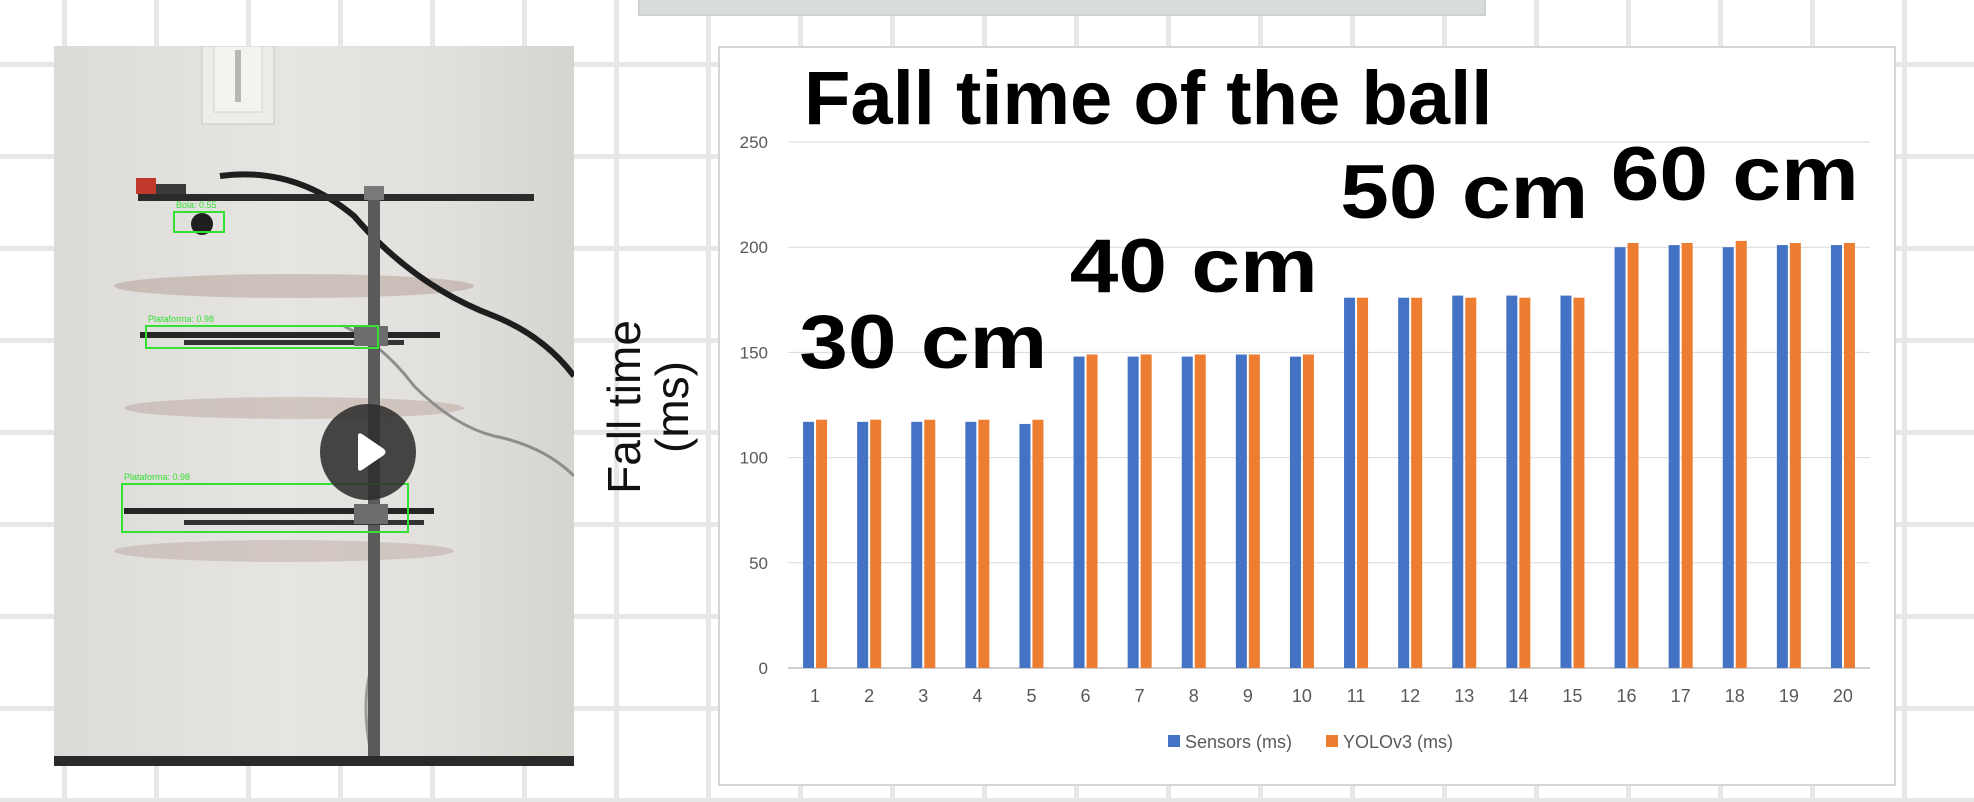 The height and width of the screenshot is (802, 1974). Describe the element at coordinates (1789, 696) in the screenshot. I see `x-tick-label: 19` at that location.